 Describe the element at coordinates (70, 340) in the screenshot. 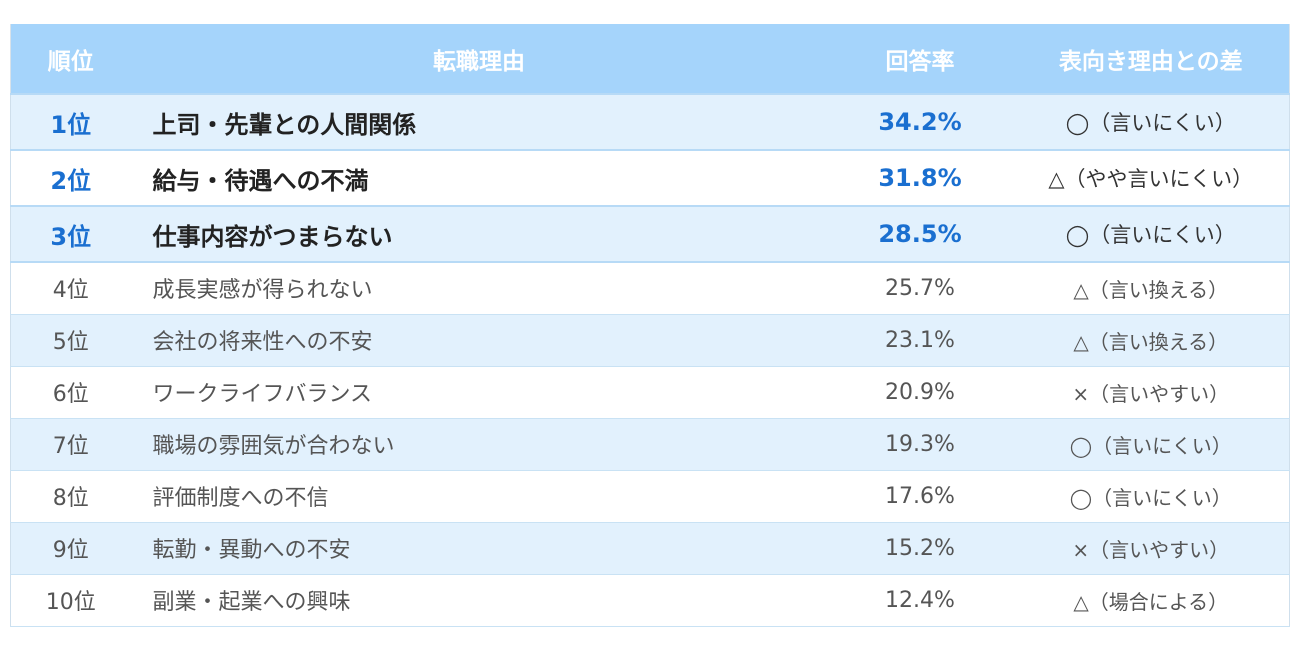

I see `rank-cell: 5位` at that location.